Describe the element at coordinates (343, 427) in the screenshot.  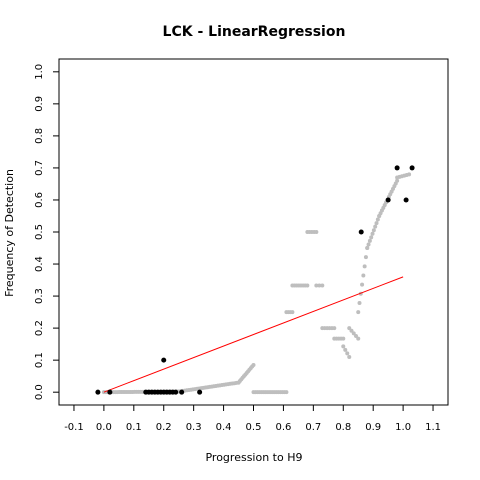
I see `x-tick-label: 0.8` at that location.